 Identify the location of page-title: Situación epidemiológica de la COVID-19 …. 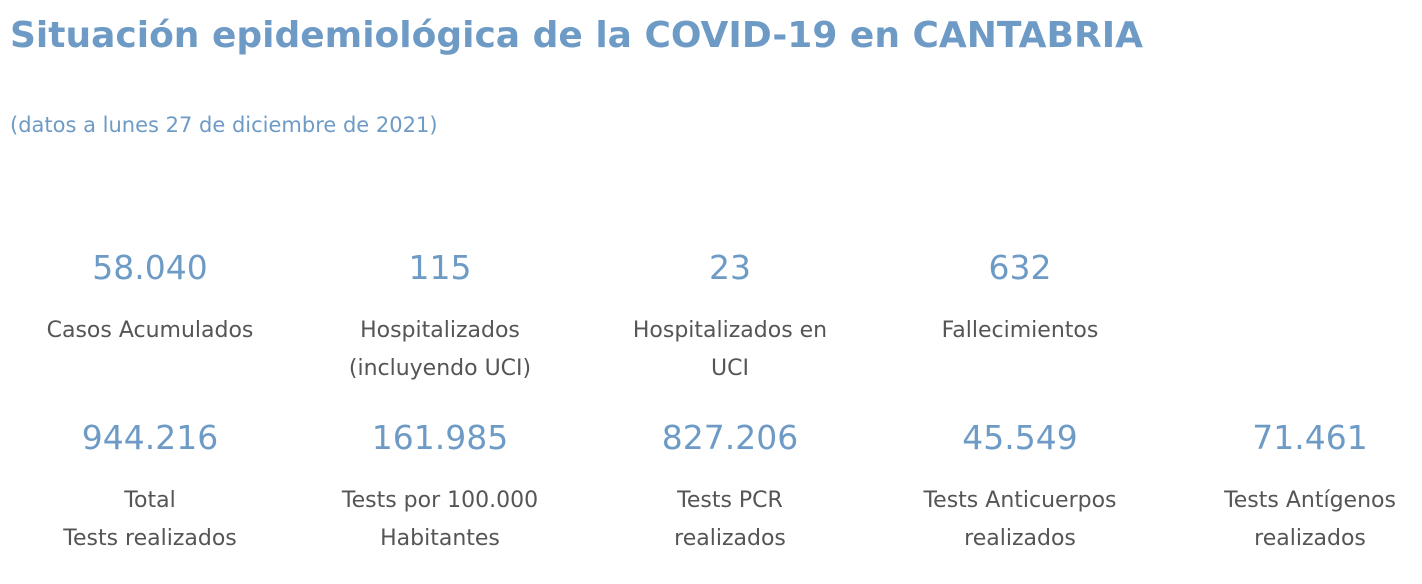
(576, 35).